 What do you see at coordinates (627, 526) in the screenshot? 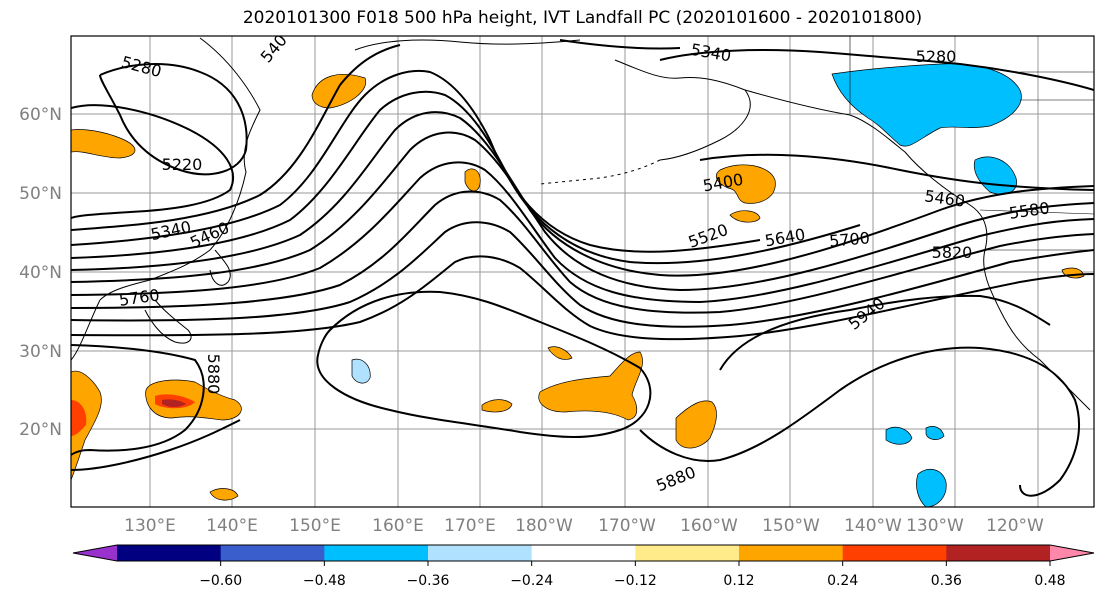
I see `lon-label-170w: 170°W` at bounding box center [627, 526].